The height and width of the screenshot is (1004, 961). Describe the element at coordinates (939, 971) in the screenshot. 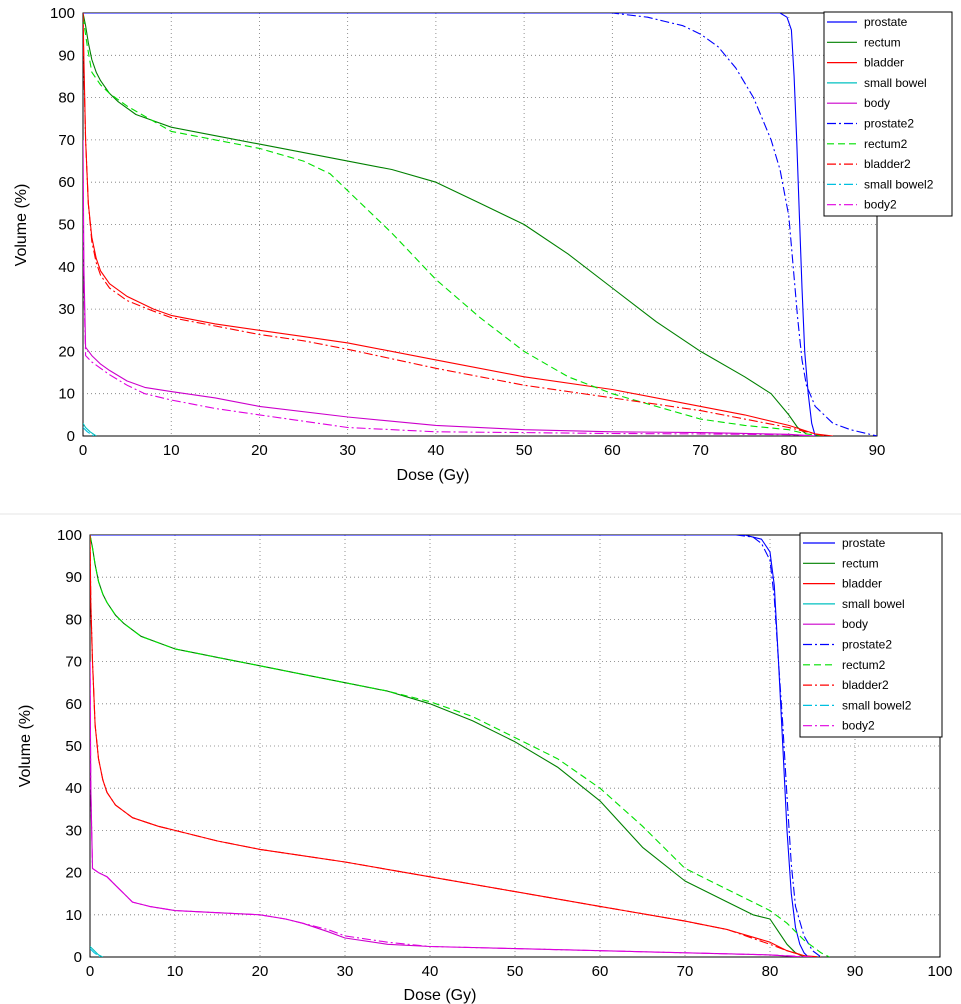

I see `x-tick-label: 100` at that location.